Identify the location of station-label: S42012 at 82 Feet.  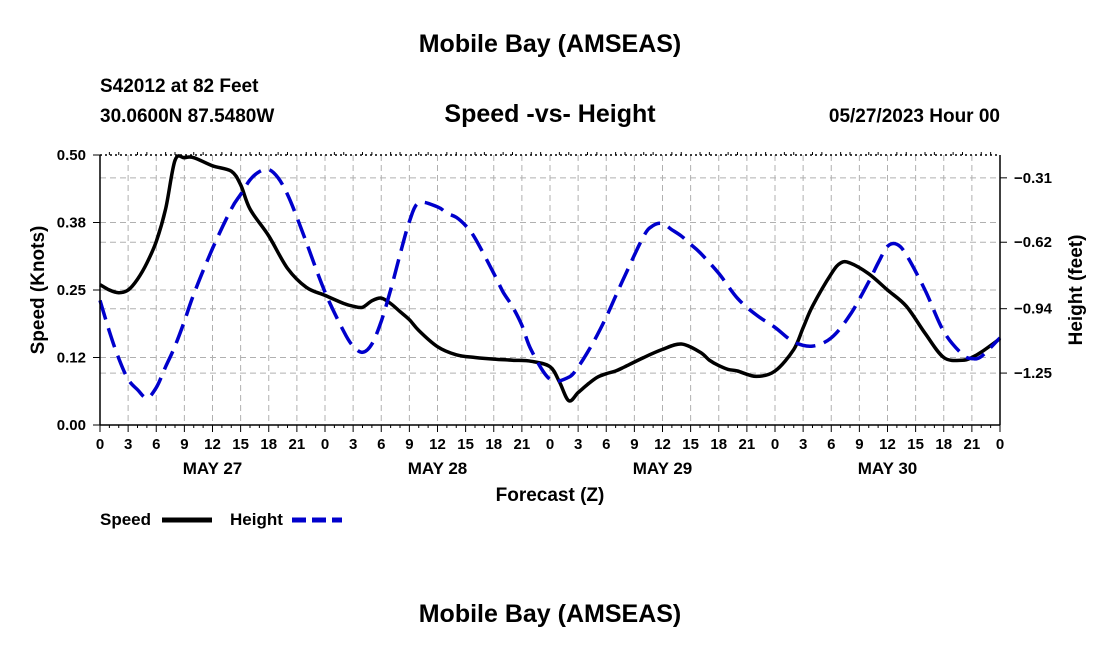
(179, 86).